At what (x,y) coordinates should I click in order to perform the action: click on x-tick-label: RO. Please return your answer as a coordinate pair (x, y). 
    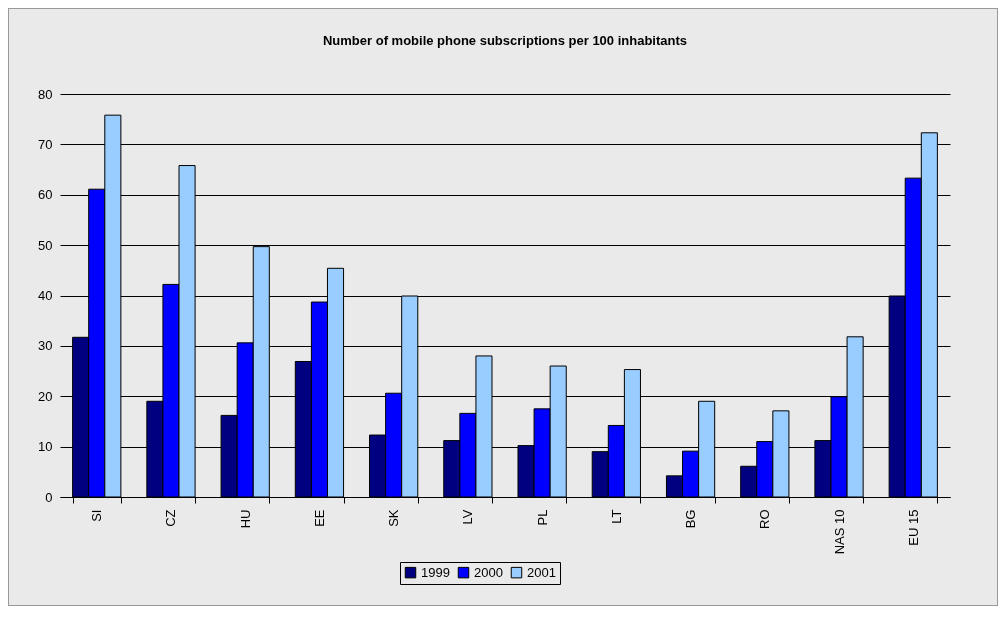
    Looking at the image, I should click on (765, 519).